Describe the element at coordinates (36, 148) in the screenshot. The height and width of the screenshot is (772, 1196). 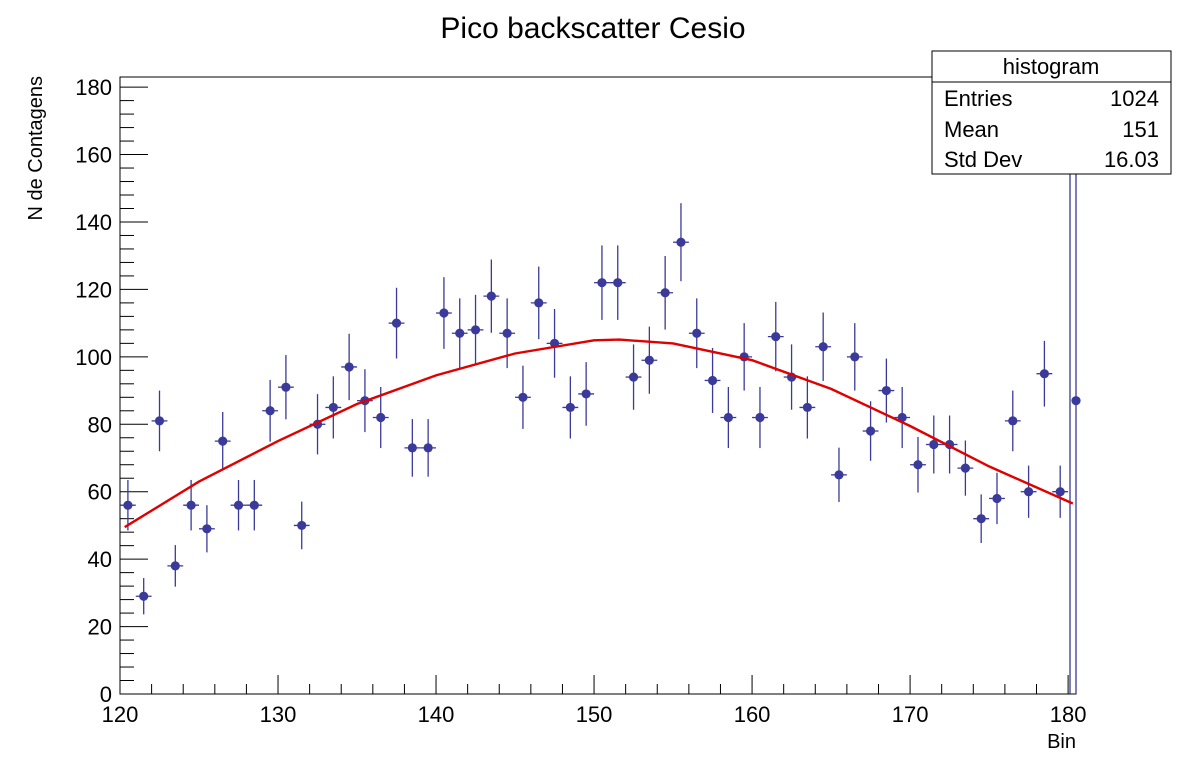
I see `y-axis-label: N de Contagens` at that location.